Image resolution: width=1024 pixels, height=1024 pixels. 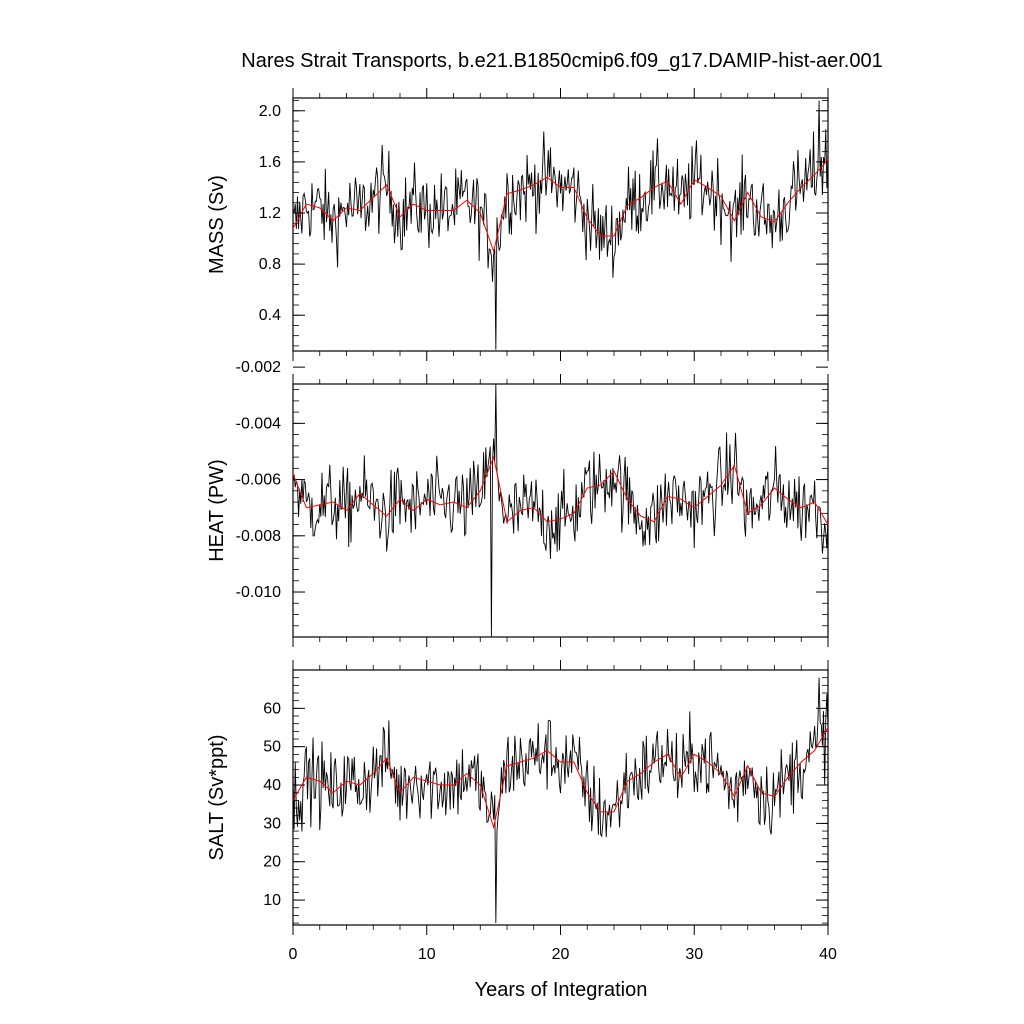 I want to click on y-tick-label: 60, so click(x=272, y=708).